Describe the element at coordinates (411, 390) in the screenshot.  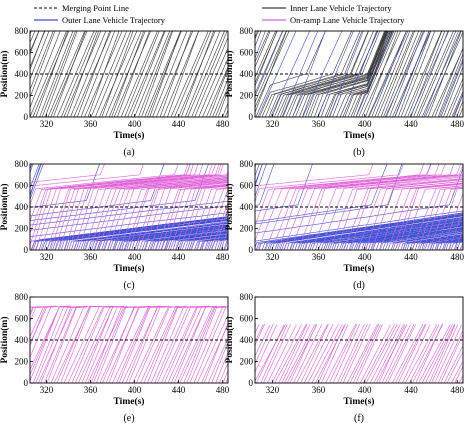
I see `x-tick-label: 440` at that location.